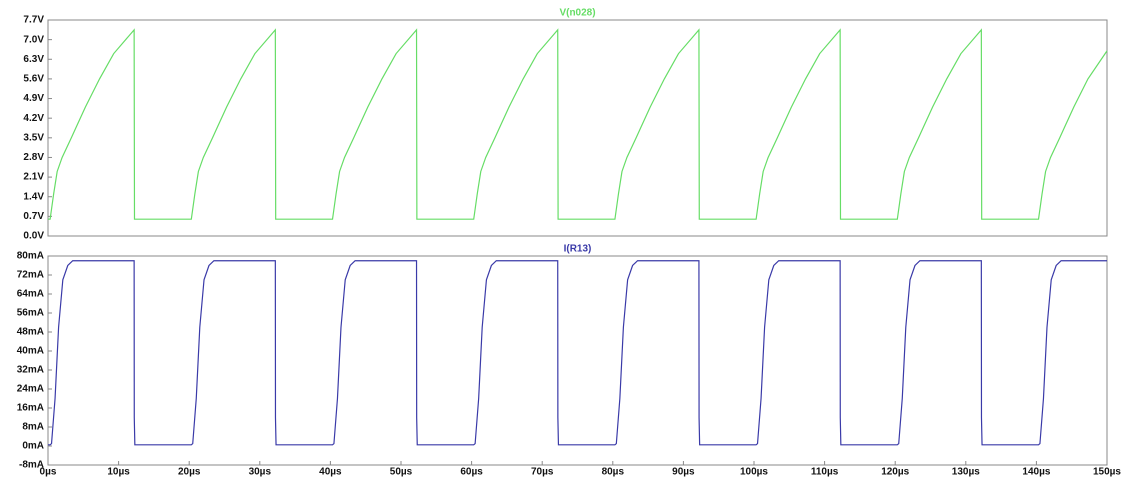  What do you see at coordinates (401, 472) in the screenshot?
I see `x-tick-label: 50µs` at bounding box center [401, 472].